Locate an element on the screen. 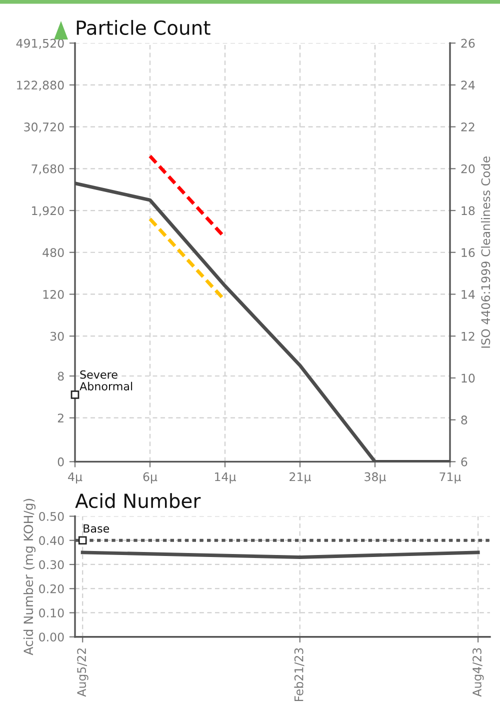  x-tick-label: Aug4/23 is located at coordinates (478, 672).